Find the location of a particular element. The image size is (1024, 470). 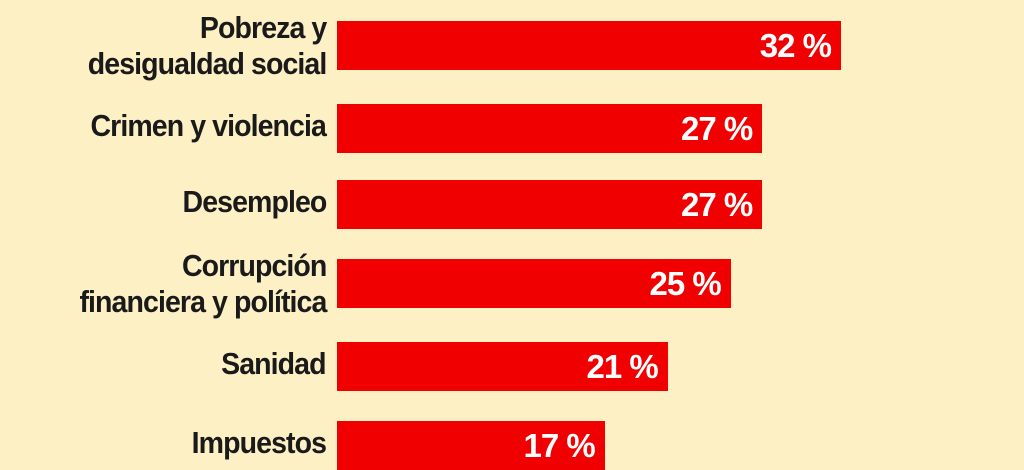

category-label: Corrupción financiera y política is located at coordinates (203, 284).